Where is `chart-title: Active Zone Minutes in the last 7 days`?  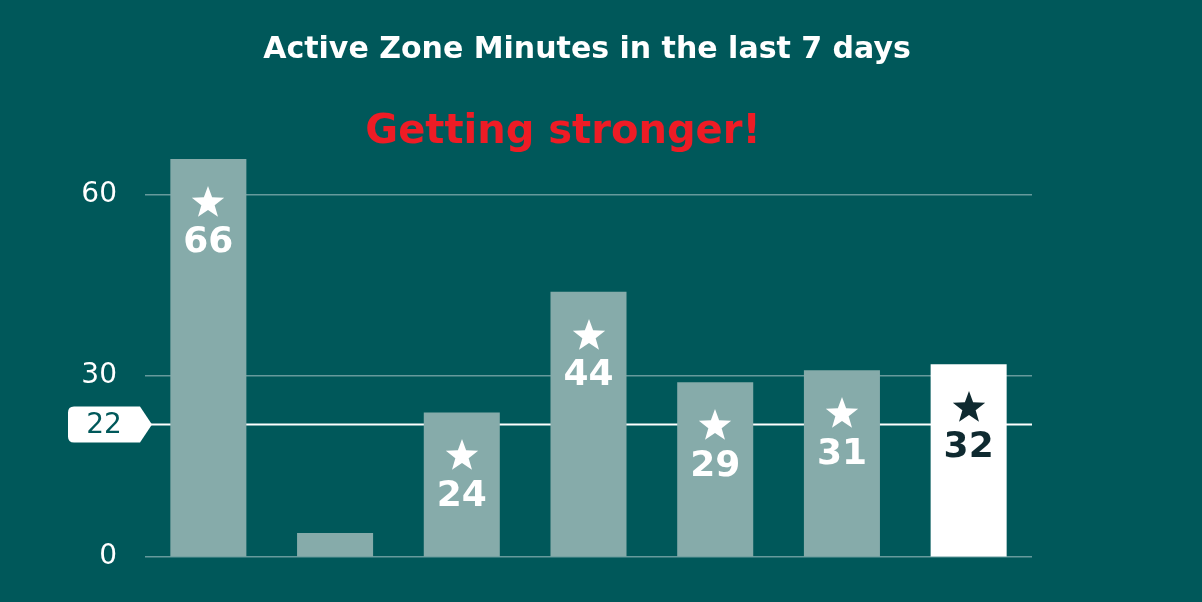
chart-title: Active Zone Minutes in the last 7 days is located at coordinates (587, 47).